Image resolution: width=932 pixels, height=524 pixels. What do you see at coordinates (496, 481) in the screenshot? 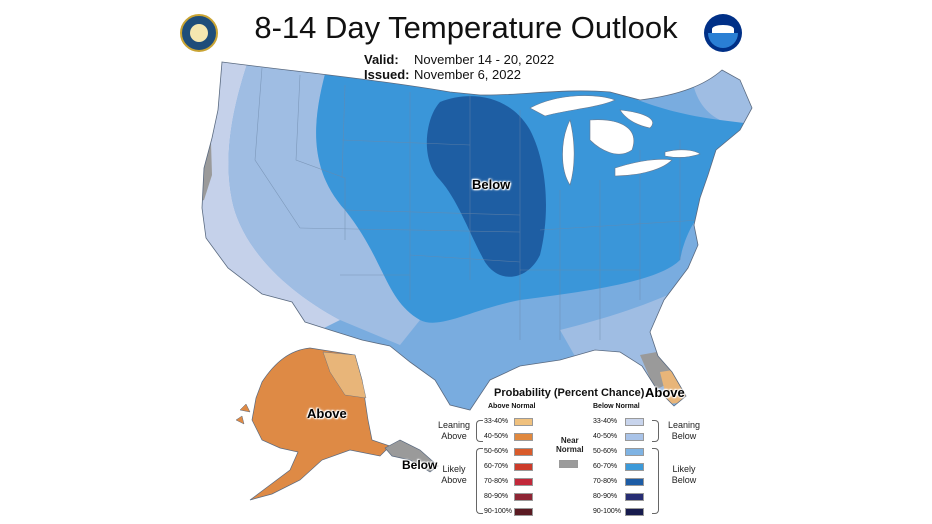
I see `legend-above-pct: 70-80%` at bounding box center [496, 481].